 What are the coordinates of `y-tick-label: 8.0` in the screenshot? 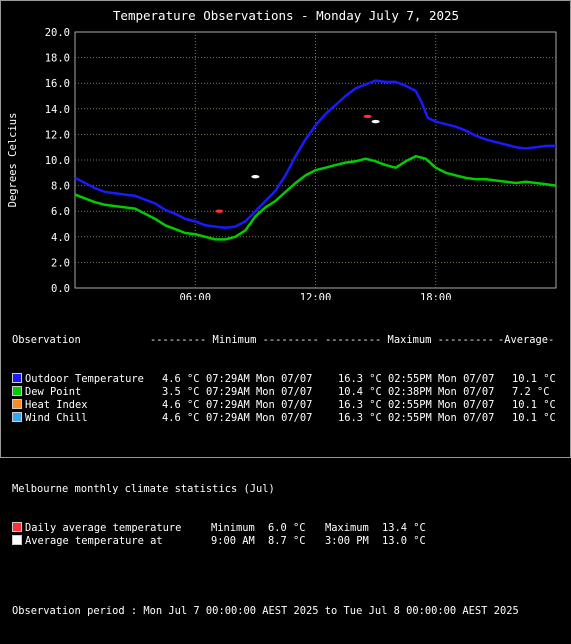 It's located at (60, 187).